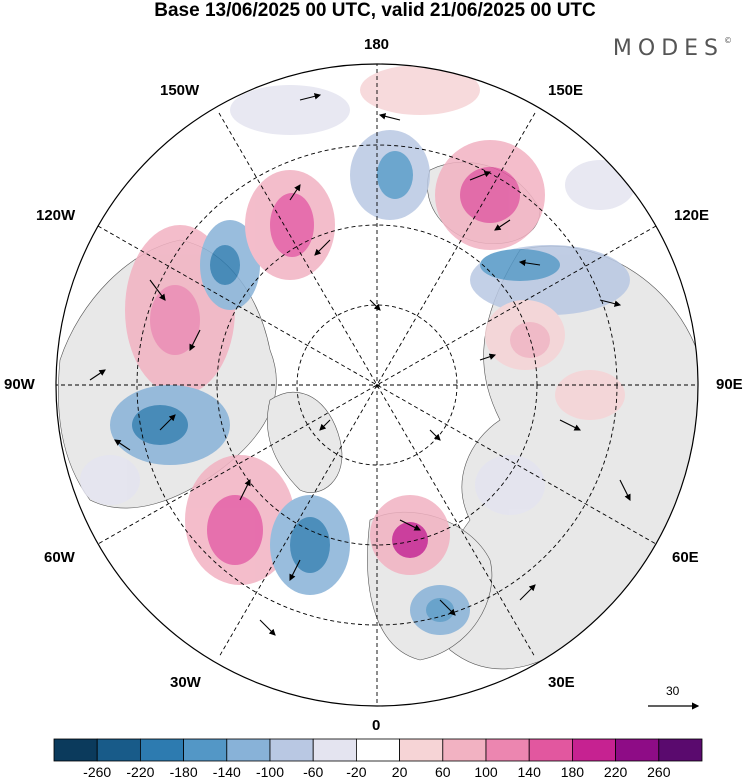 This screenshot has height=783, width=750. Describe the element at coordinates (685, 557) in the screenshot. I see `lon-label-60e: 60E` at that location.